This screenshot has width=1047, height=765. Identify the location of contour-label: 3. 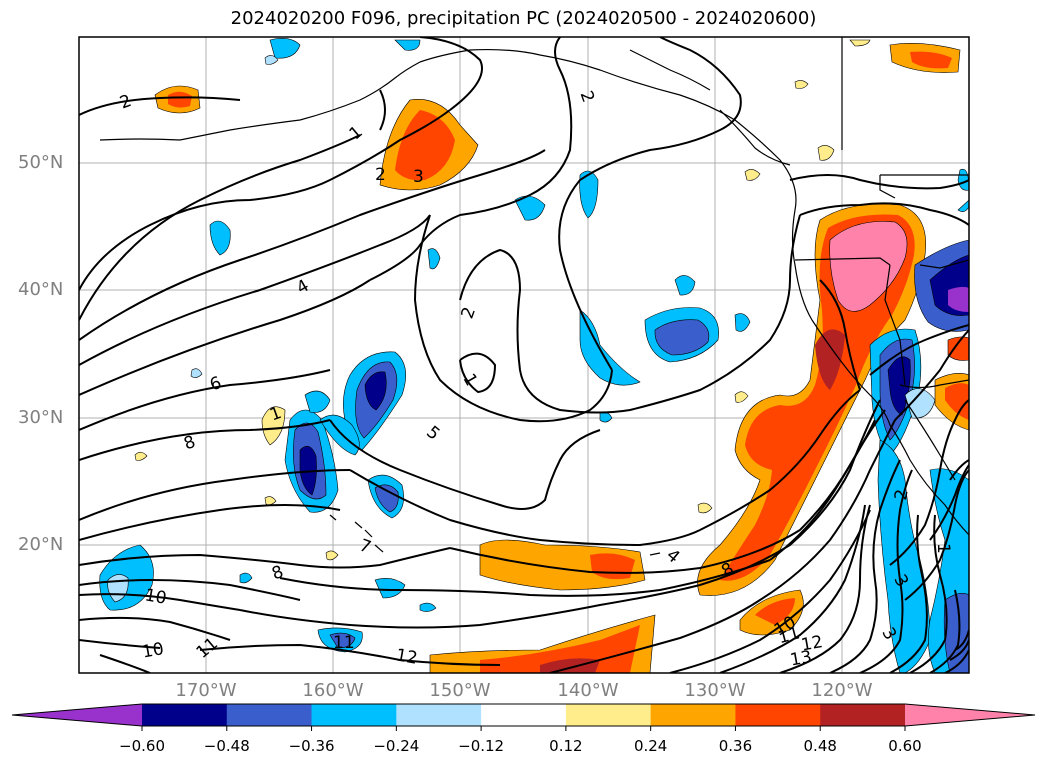
(418, 177).